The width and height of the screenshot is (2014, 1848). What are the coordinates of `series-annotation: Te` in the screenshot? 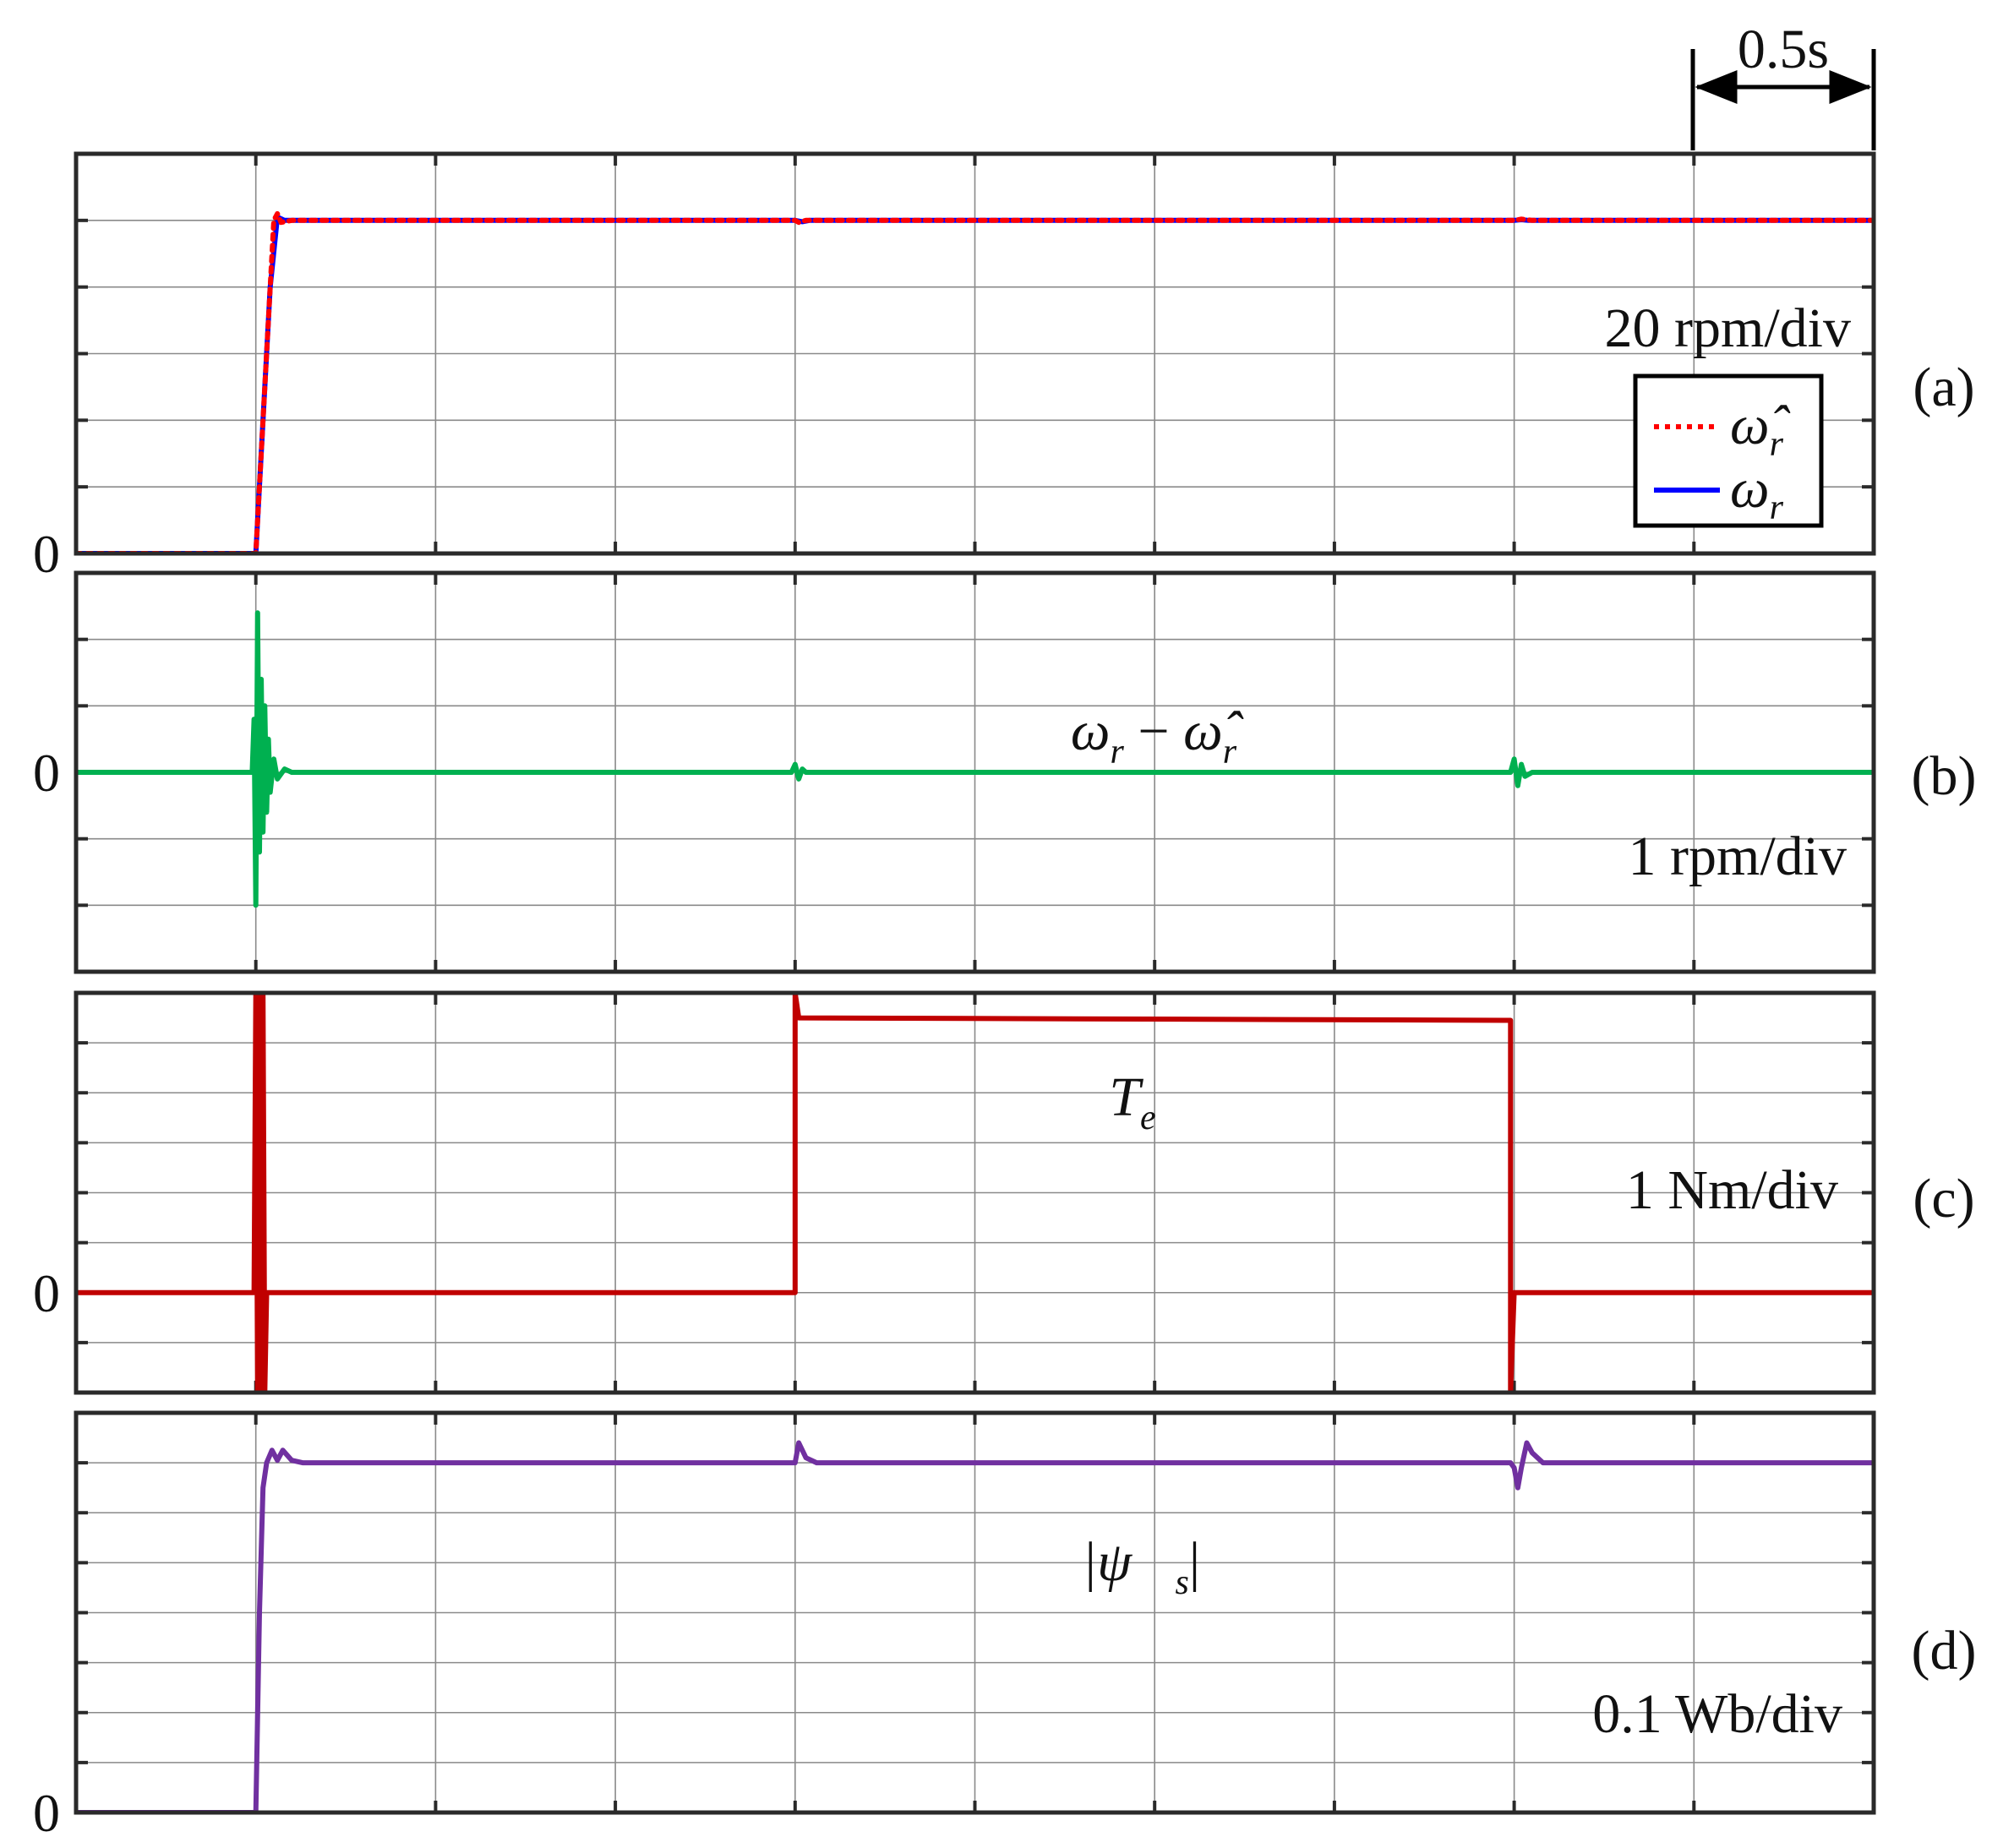 It's located at (1132, 1102).